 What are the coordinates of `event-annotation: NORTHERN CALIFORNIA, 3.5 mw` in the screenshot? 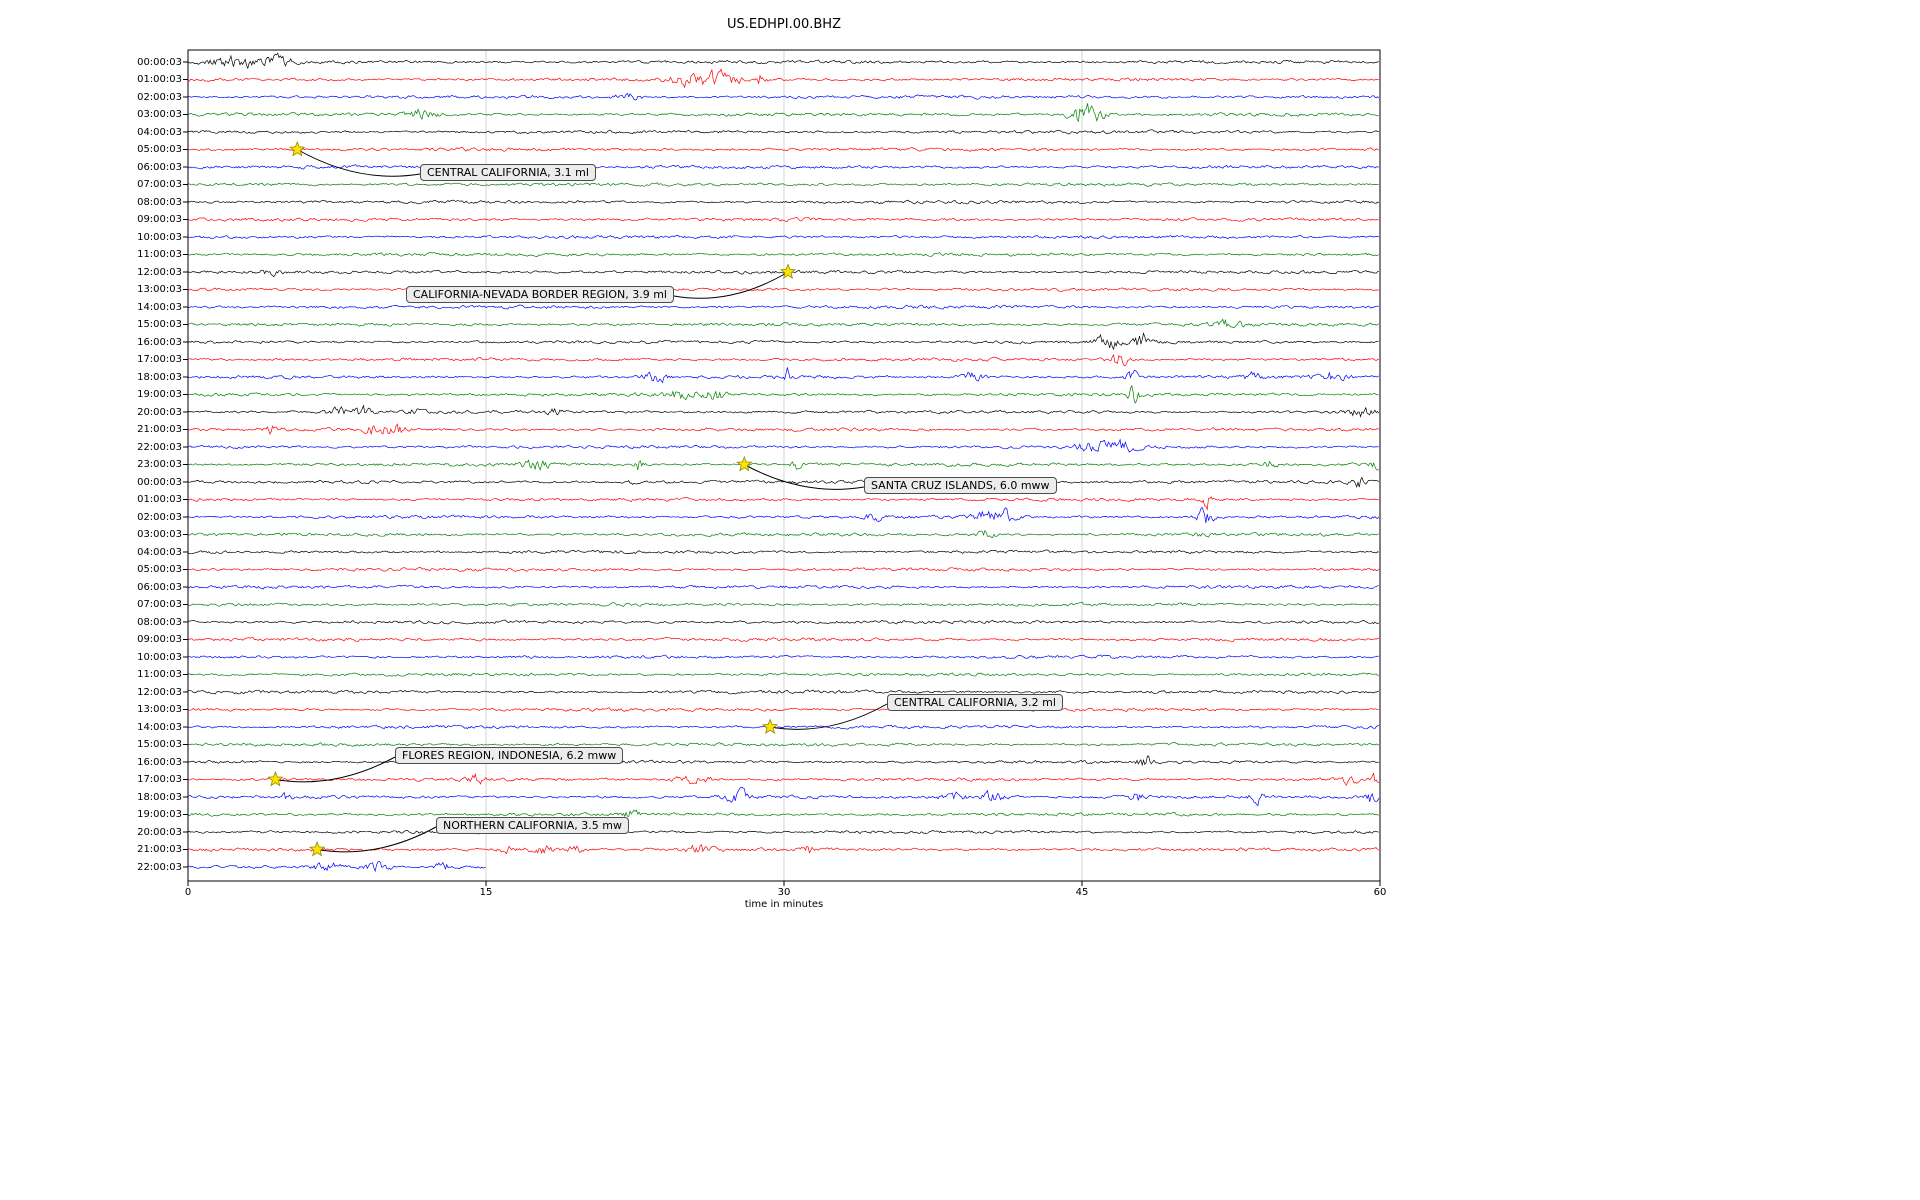 It's located at (532, 825).